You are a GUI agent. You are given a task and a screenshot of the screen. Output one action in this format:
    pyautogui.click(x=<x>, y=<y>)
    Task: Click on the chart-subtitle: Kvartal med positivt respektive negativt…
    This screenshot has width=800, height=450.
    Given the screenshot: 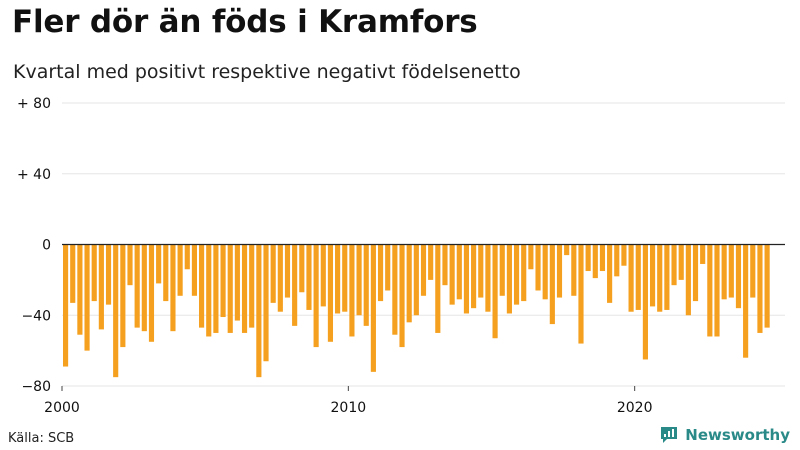 What is the action you would take?
    pyautogui.click(x=267, y=72)
    